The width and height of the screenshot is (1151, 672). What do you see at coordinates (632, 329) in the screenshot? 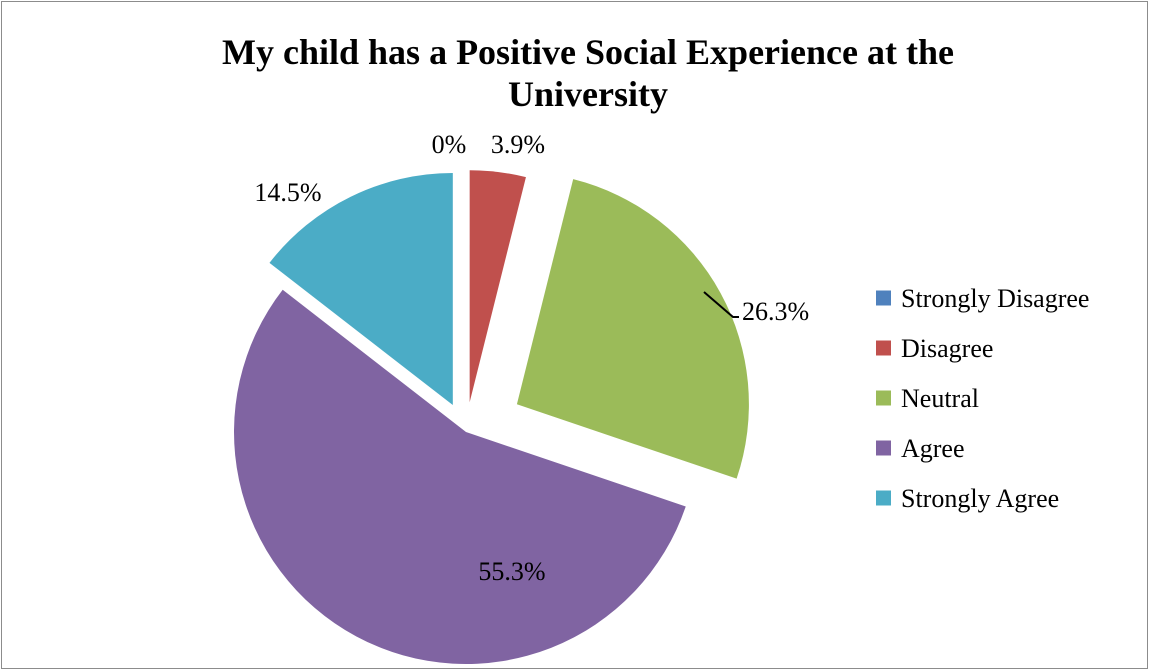
I see `pie-slice-neutral` at bounding box center [632, 329].